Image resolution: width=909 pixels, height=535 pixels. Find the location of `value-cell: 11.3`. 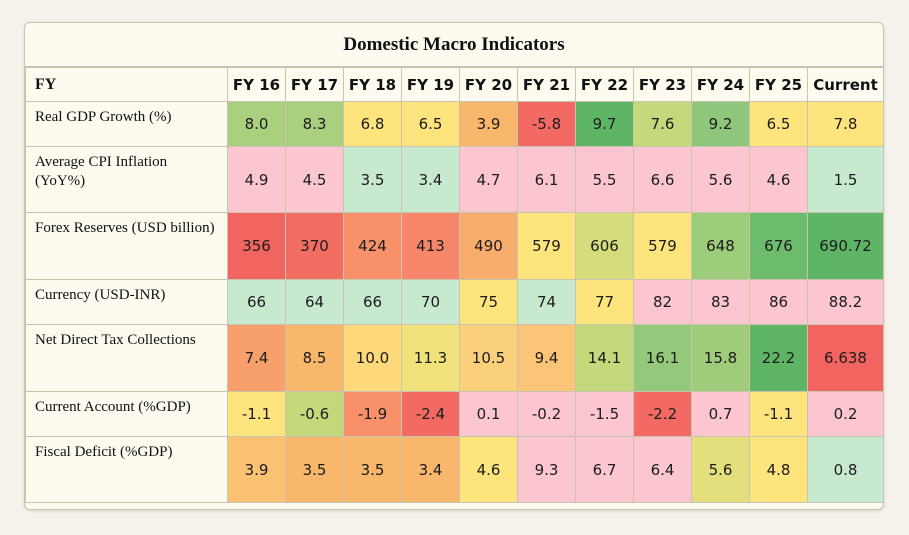

value-cell: 11.3 is located at coordinates (430, 358).